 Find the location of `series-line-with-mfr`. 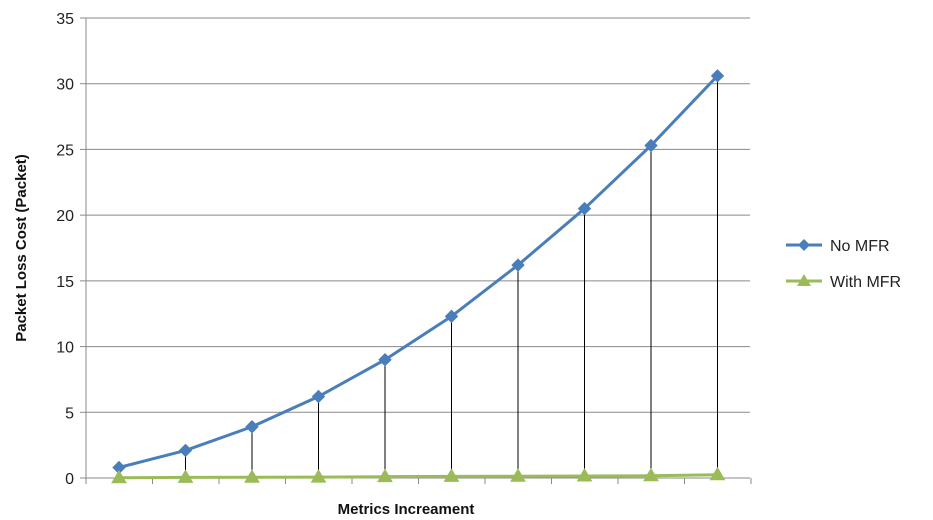

series-line-with-mfr is located at coordinates (418, 476).